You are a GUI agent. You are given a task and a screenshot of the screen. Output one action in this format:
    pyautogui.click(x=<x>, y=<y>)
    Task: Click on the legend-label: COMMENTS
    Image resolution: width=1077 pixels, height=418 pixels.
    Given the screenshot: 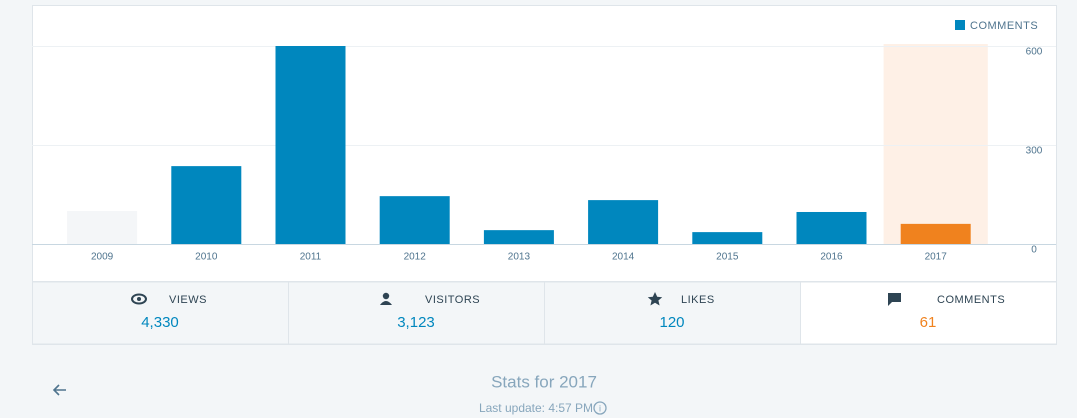 What is the action you would take?
    pyautogui.click(x=1004, y=26)
    